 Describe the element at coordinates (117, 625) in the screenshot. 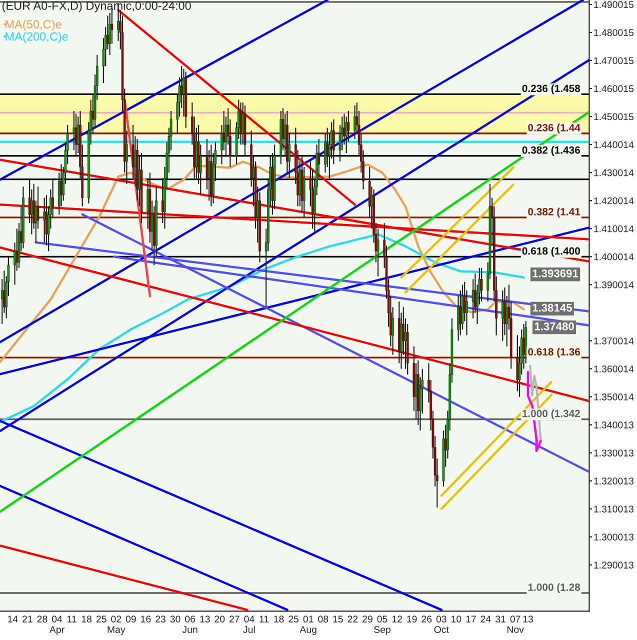

I see `x-tick-label: 02 May` at that location.